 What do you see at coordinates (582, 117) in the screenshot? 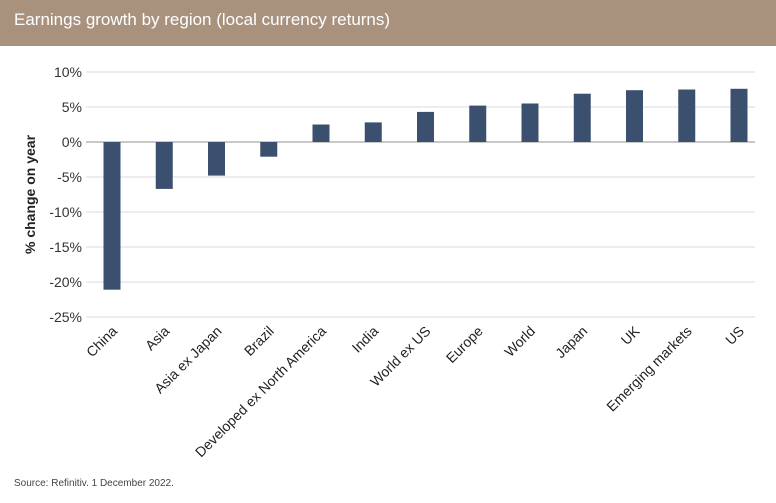
I see `bar-japan` at bounding box center [582, 117].